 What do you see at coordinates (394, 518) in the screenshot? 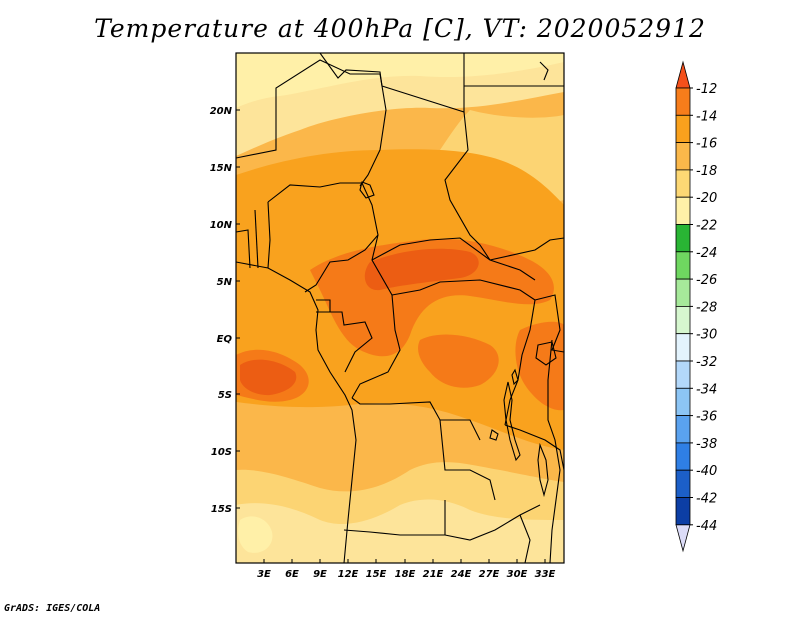
I see `border-angola-namibia` at bounding box center [394, 518].